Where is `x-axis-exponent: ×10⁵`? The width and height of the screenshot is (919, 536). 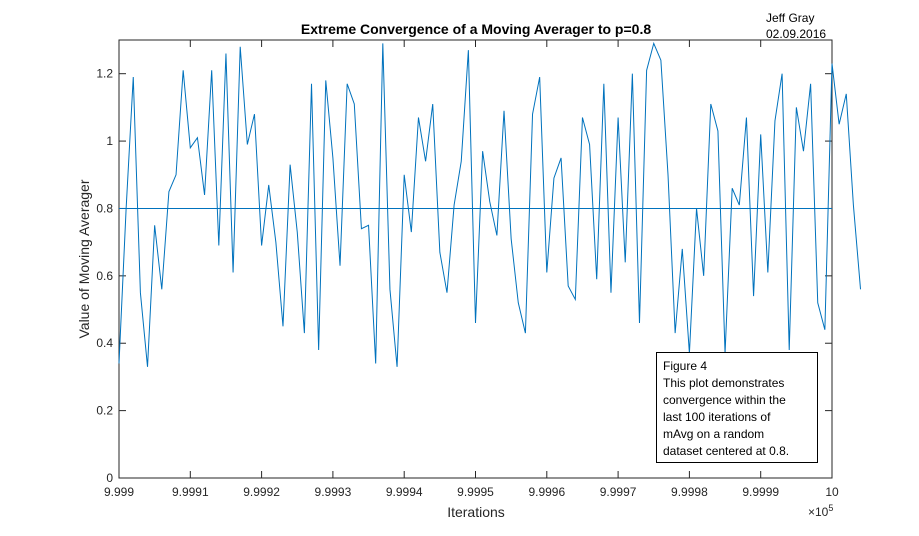
x-axis-exponent: ×10⁵ is located at coordinates (820, 511).